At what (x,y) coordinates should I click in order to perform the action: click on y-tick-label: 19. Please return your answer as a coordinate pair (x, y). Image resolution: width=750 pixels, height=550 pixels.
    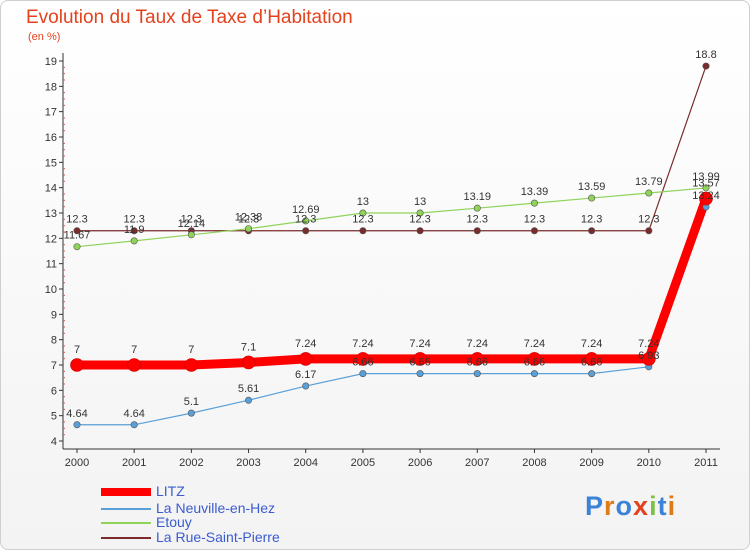
    Looking at the image, I should click on (51, 62).